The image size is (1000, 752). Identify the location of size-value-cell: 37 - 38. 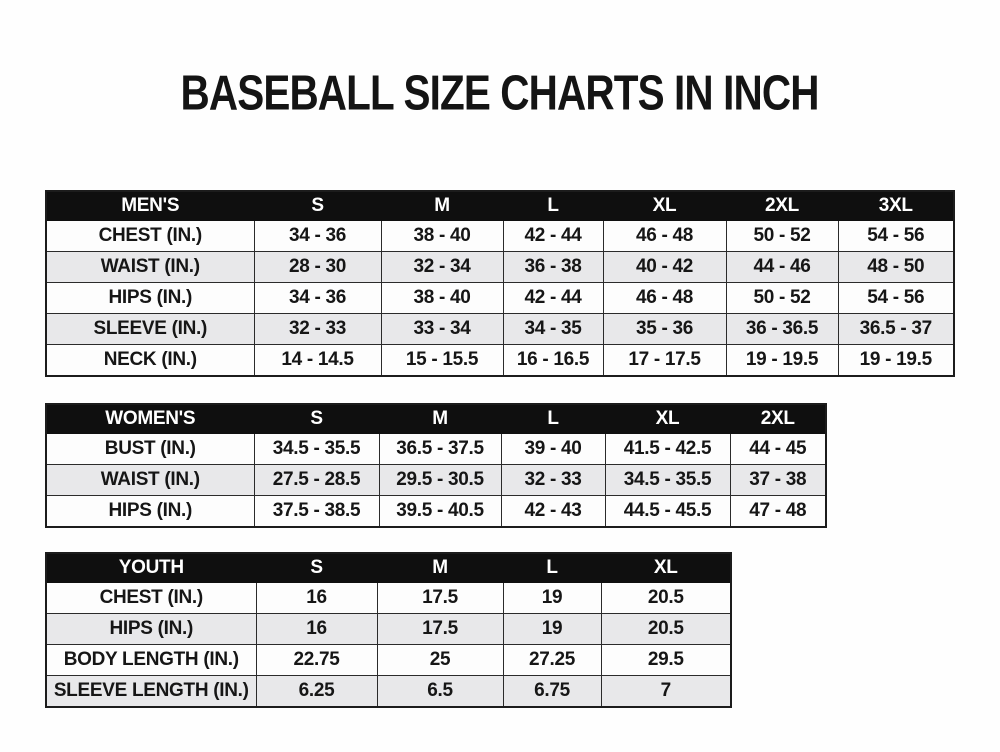
(778, 480).